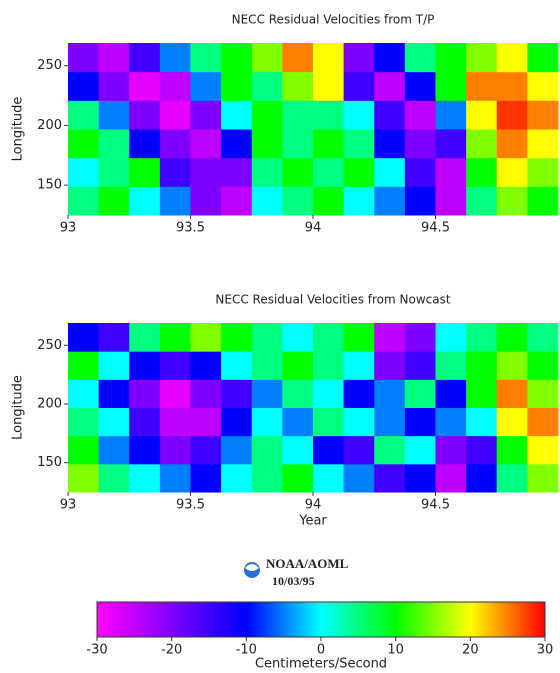 This screenshot has width=560, height=673. Describe the element at coordinates (49, 403) in the screenshot. I see `y-tick-label: 200` at that location.